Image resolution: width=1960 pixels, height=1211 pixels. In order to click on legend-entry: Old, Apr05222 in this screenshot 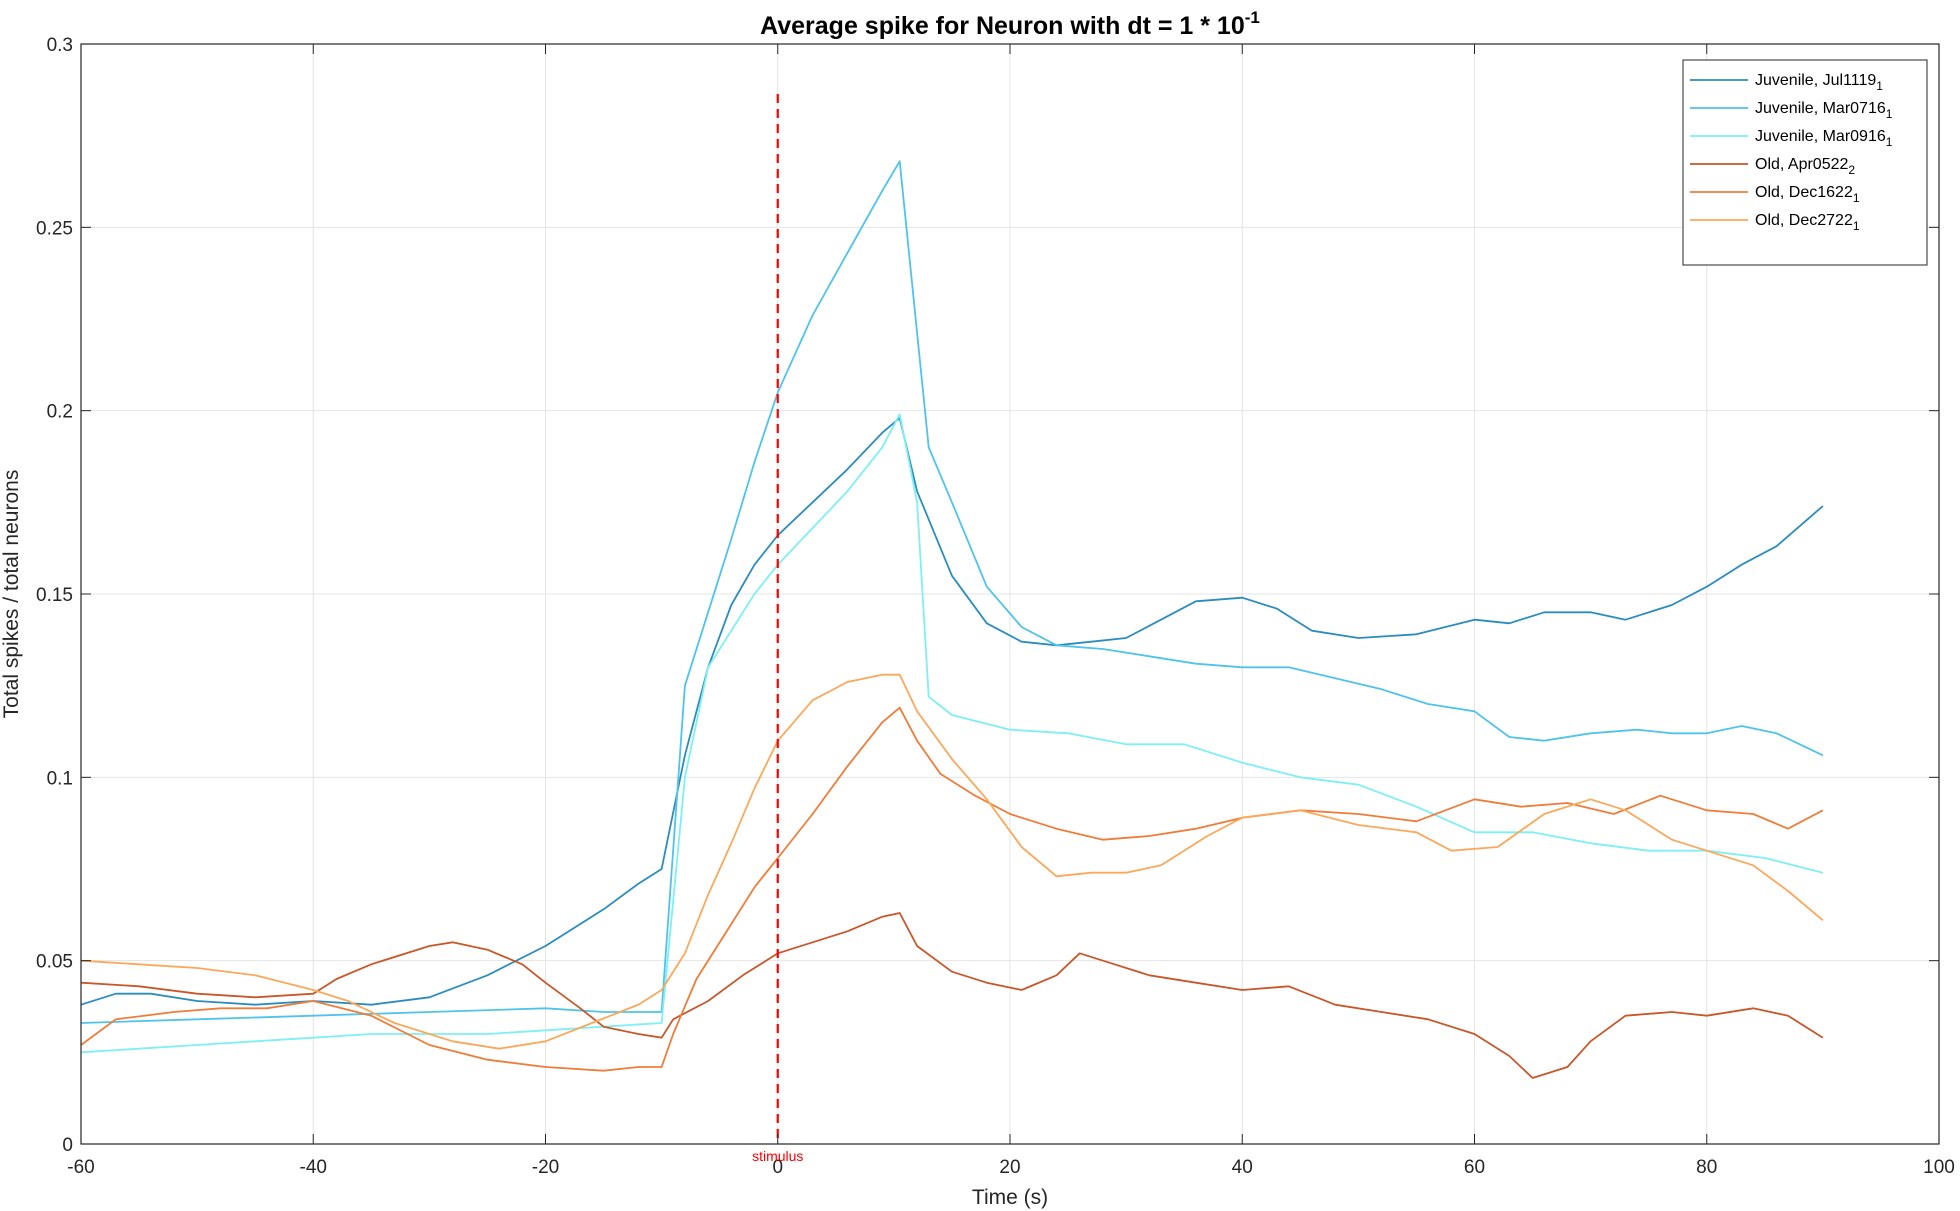, I will do `click(1805, 166)`.